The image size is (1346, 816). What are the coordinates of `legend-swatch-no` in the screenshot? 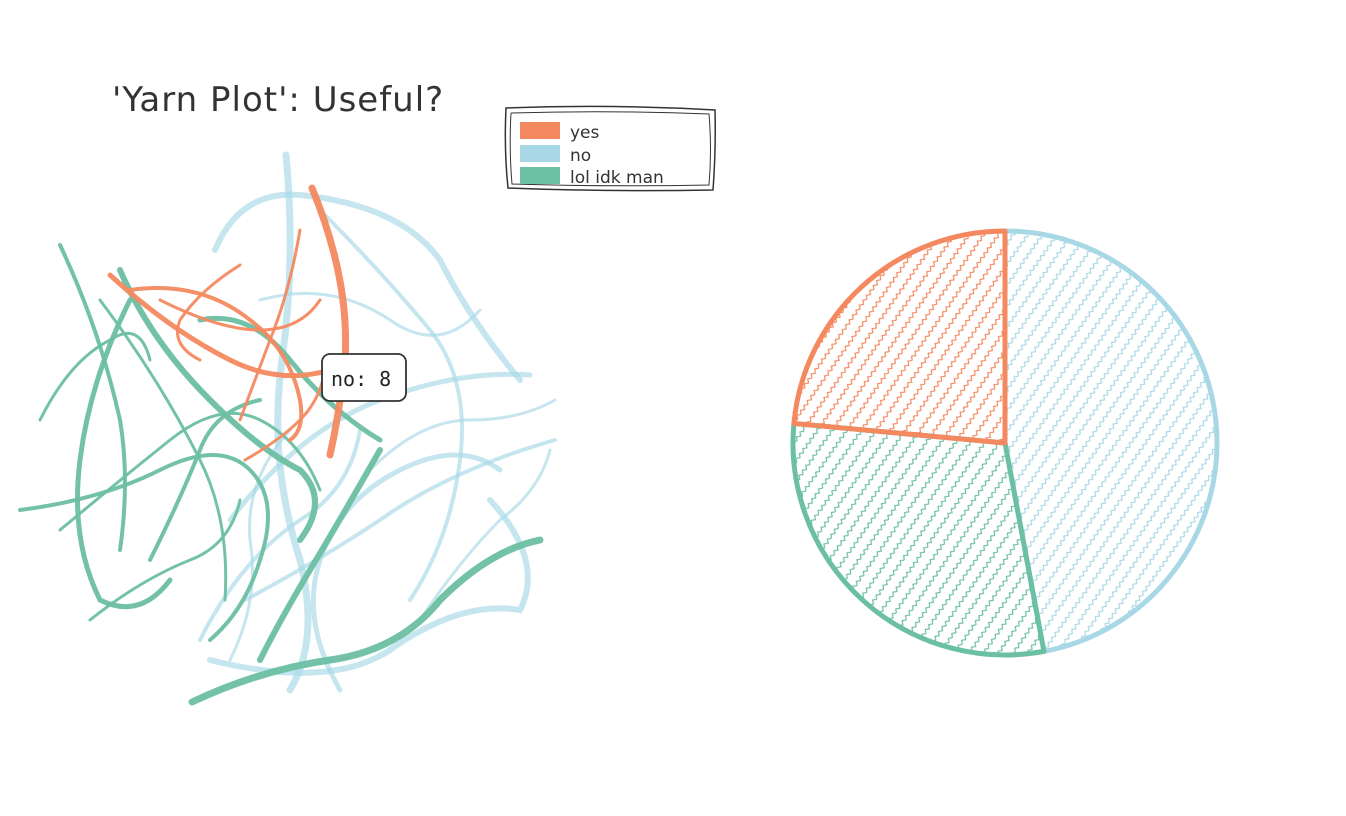 It's located at (540, 153).